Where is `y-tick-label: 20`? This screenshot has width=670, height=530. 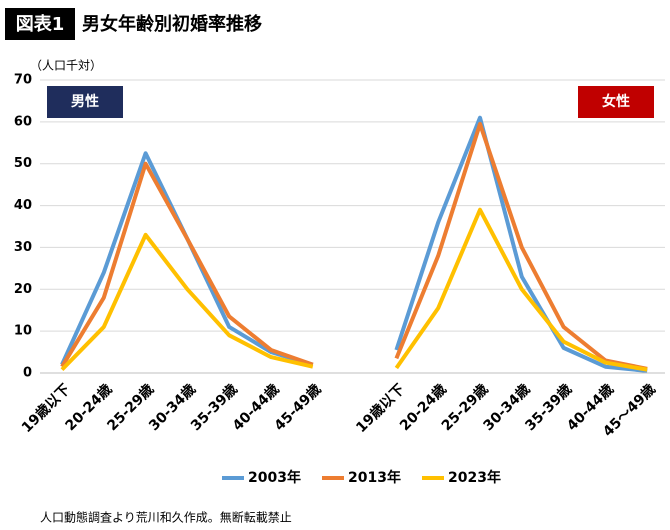
y-tick-label: 20 is located at coordinates (23, 289).